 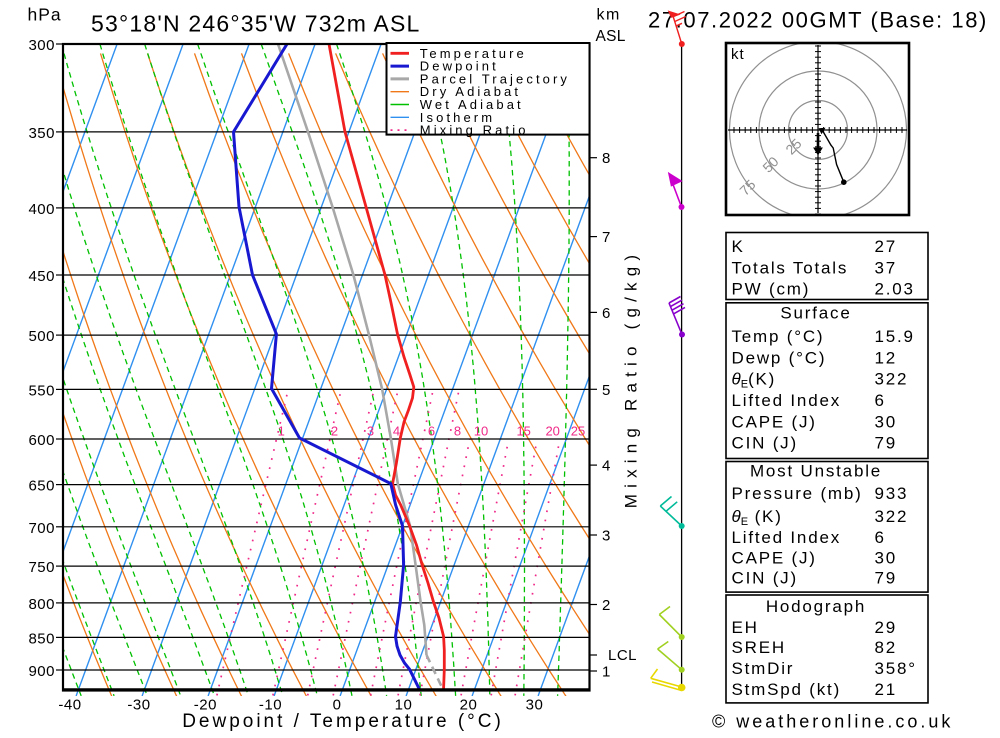 I want to click on svg-text: Dewpoint / Temperature (°C), so click(x=343, y=721).